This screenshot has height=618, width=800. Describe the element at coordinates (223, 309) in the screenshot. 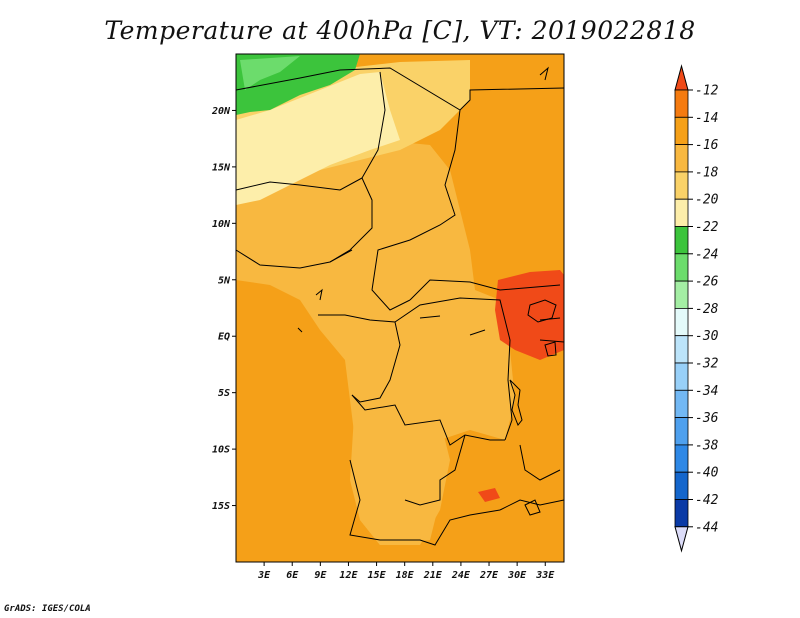

I see `latitude-axis: 20N 15N 10N 5N EQ 5S 10S 15S` at that location.